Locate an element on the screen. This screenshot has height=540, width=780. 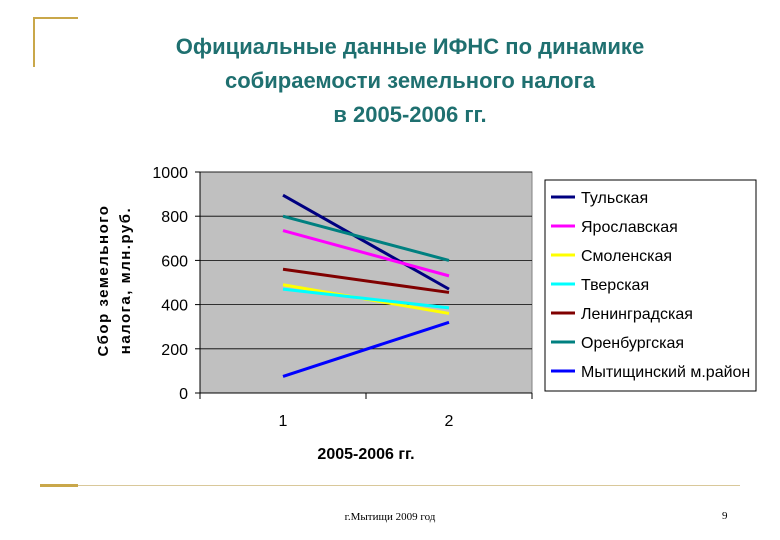
footer-divider is located at coordinates (390, 485).